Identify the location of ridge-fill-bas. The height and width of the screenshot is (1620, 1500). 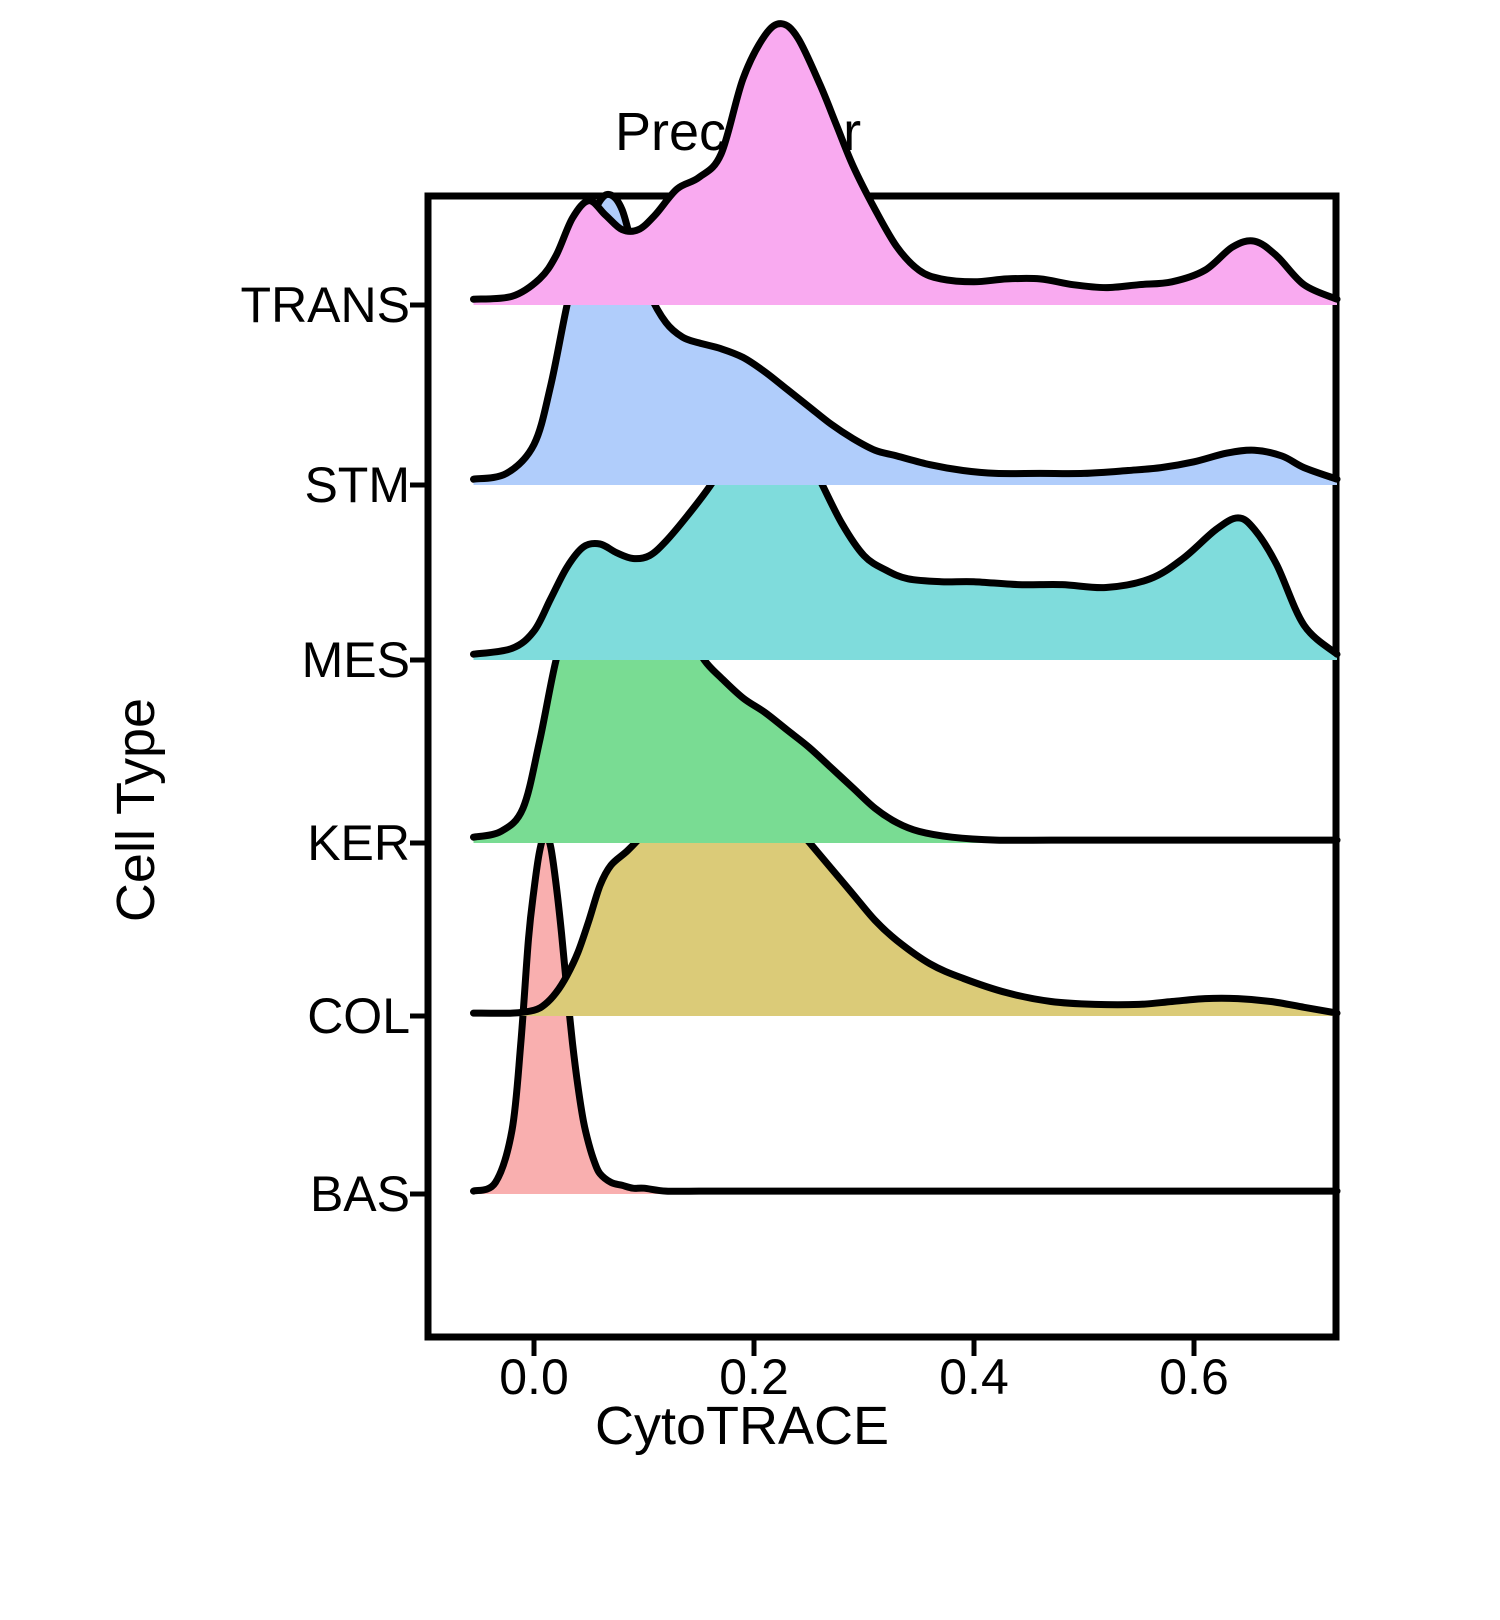
(905, 1014).